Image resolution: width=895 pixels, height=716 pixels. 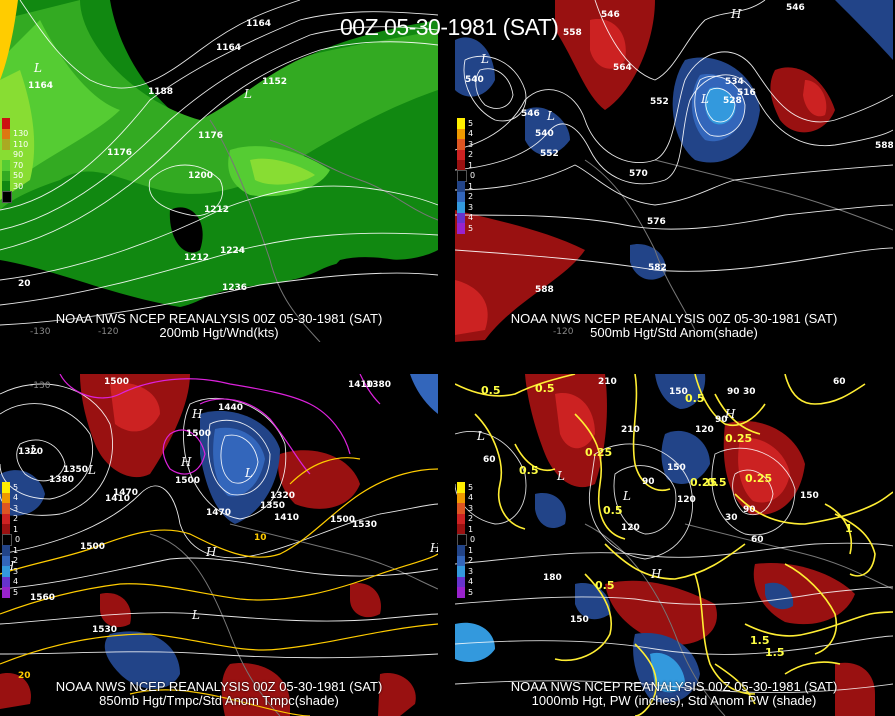 I want to click on svg-text: 558, so click(x=572, y=33).